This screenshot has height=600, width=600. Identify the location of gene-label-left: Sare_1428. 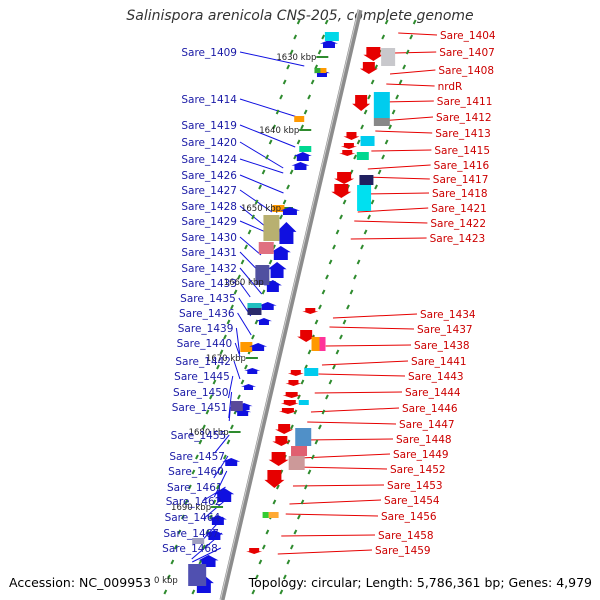
(209, 207).